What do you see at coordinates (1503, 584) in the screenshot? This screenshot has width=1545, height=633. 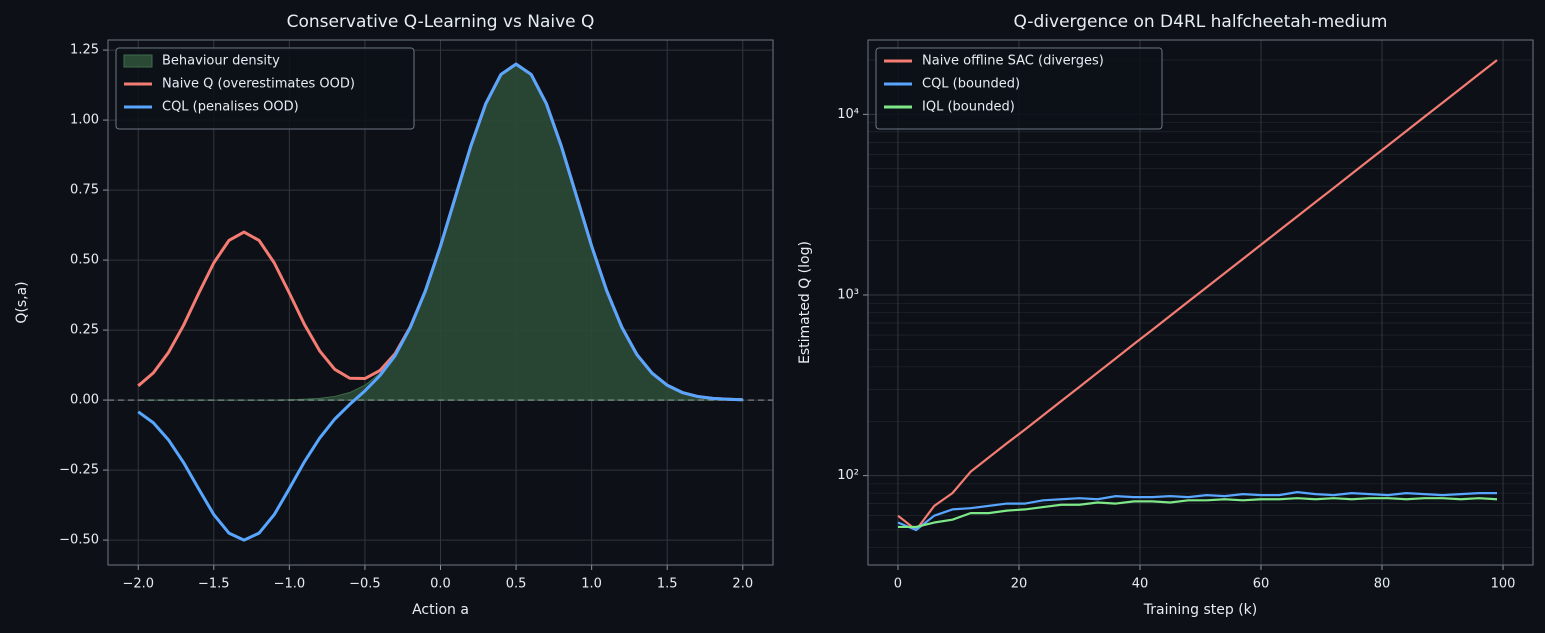 I see `x-tick-label: 100` at bounding box center [1503, 584].